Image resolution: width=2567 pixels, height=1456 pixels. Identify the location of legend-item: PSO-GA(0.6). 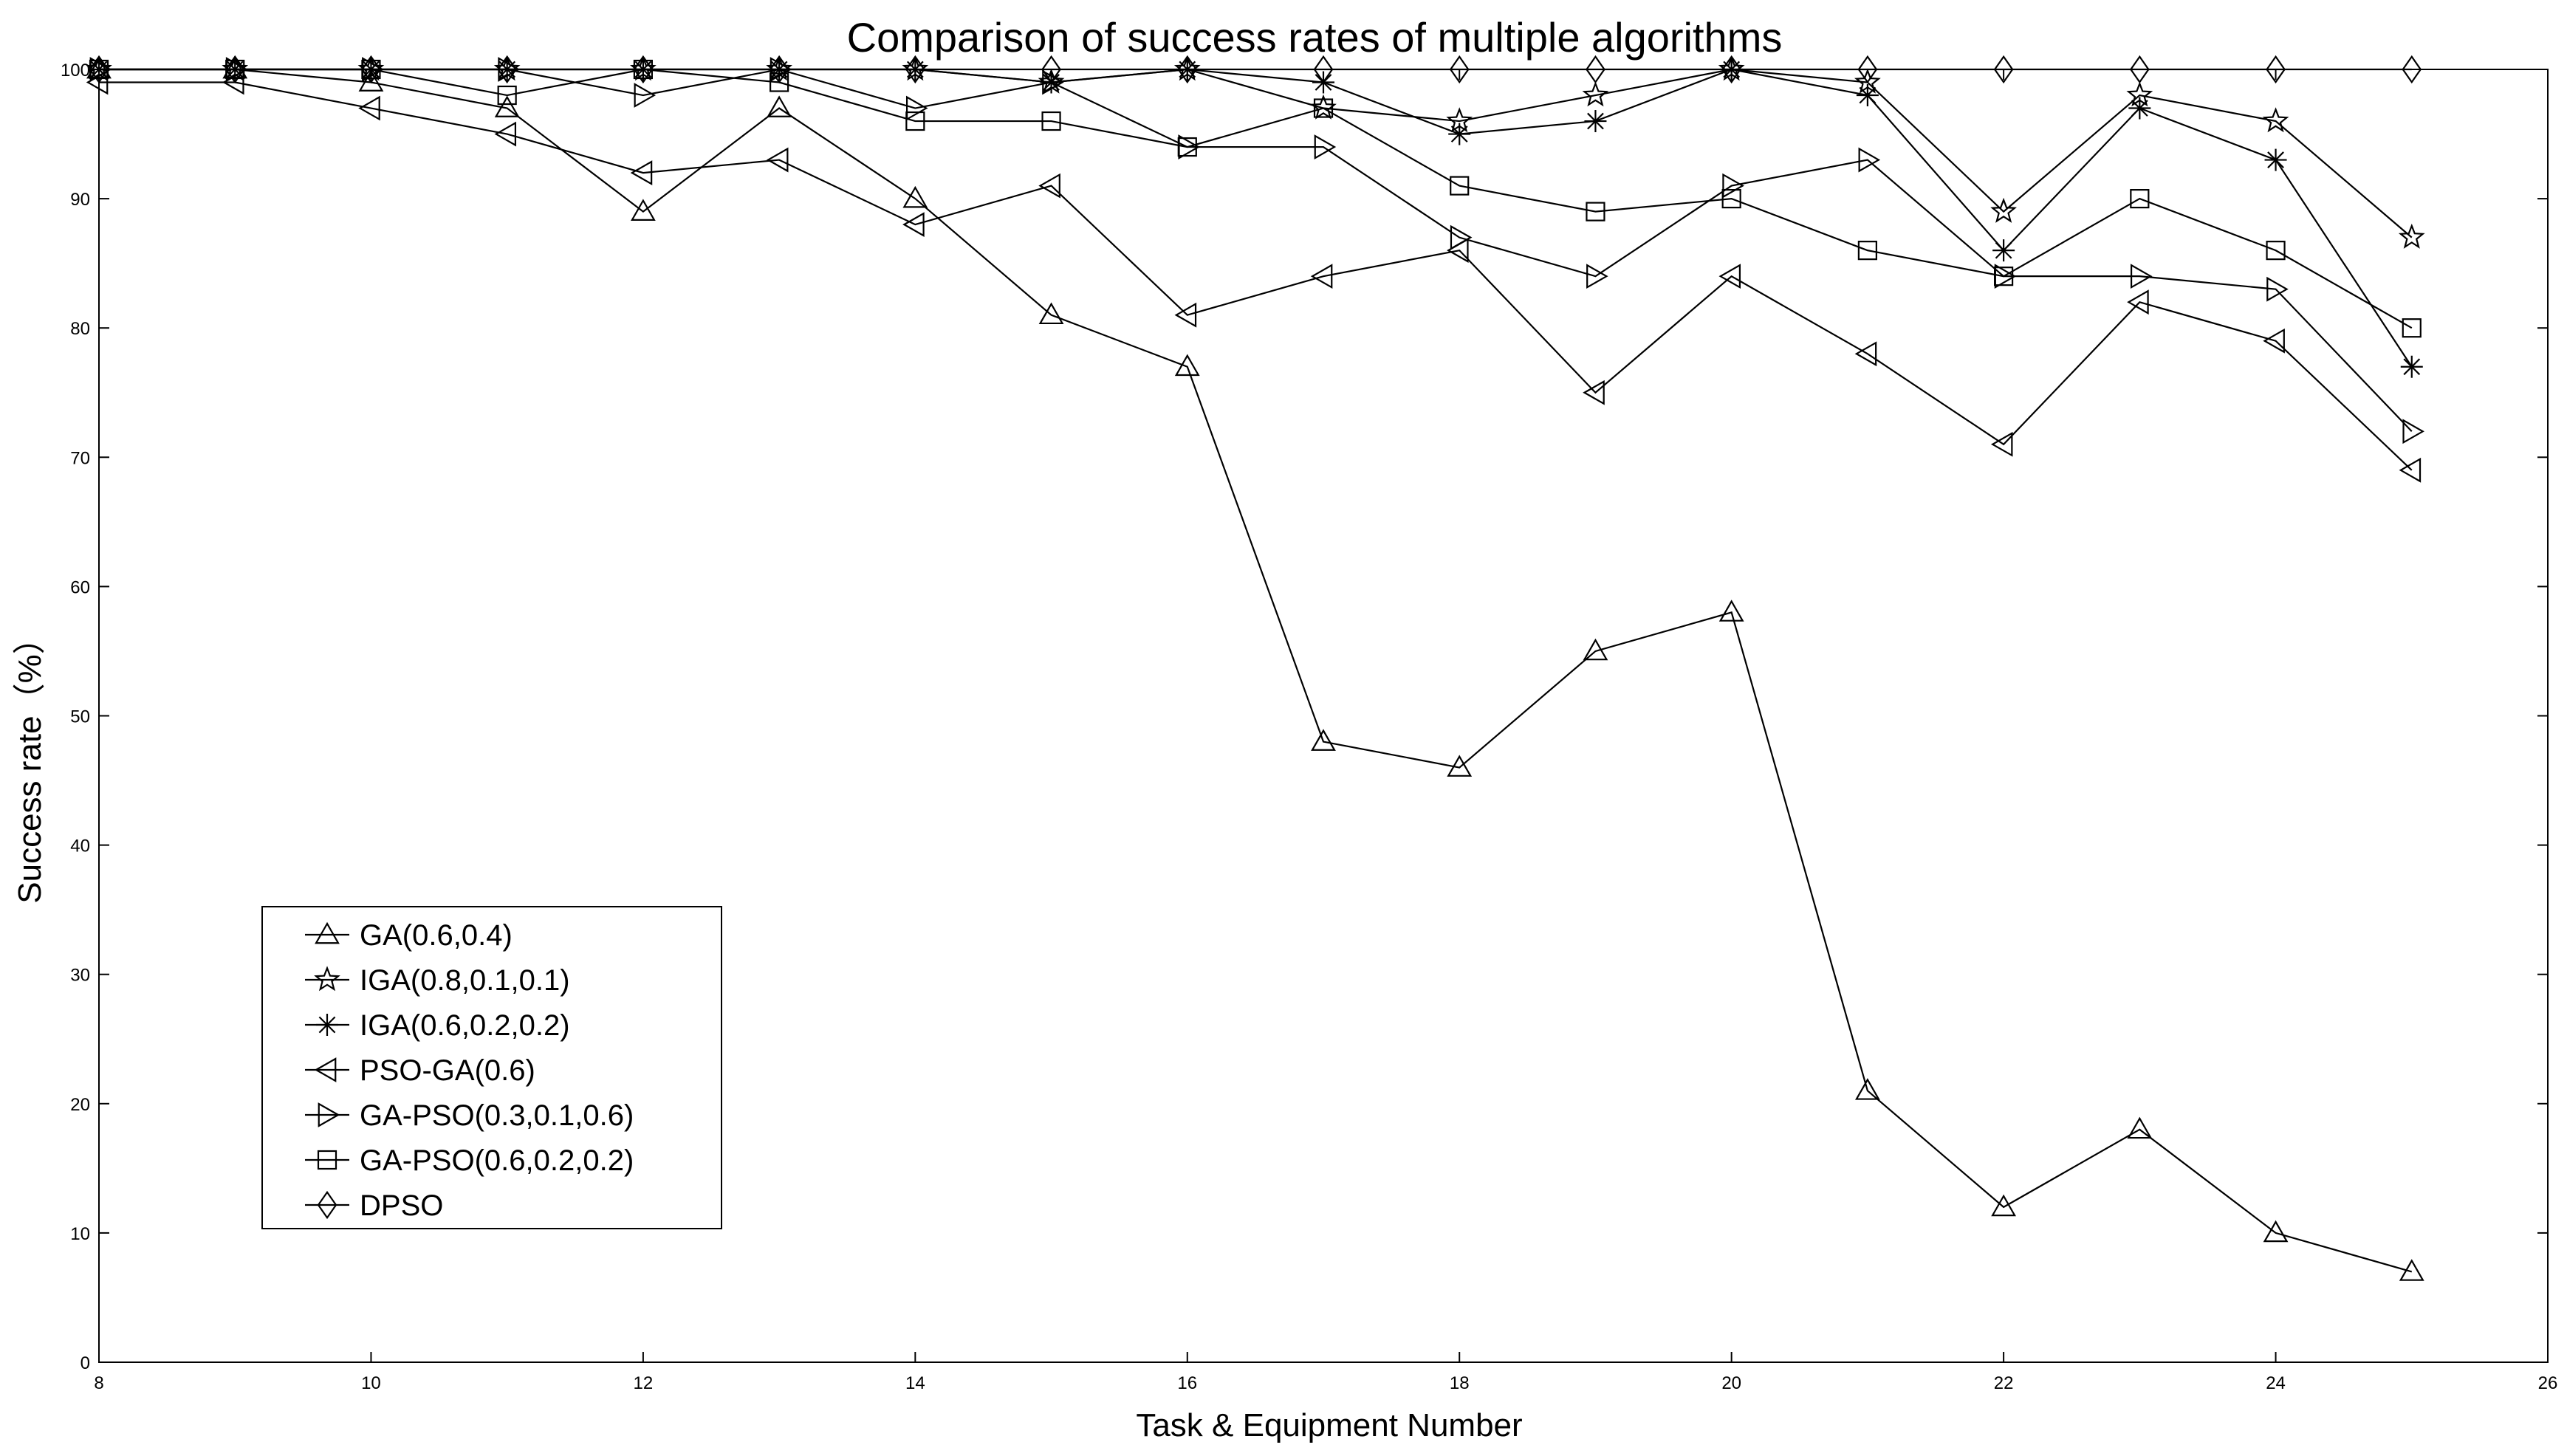
(420, 1071).